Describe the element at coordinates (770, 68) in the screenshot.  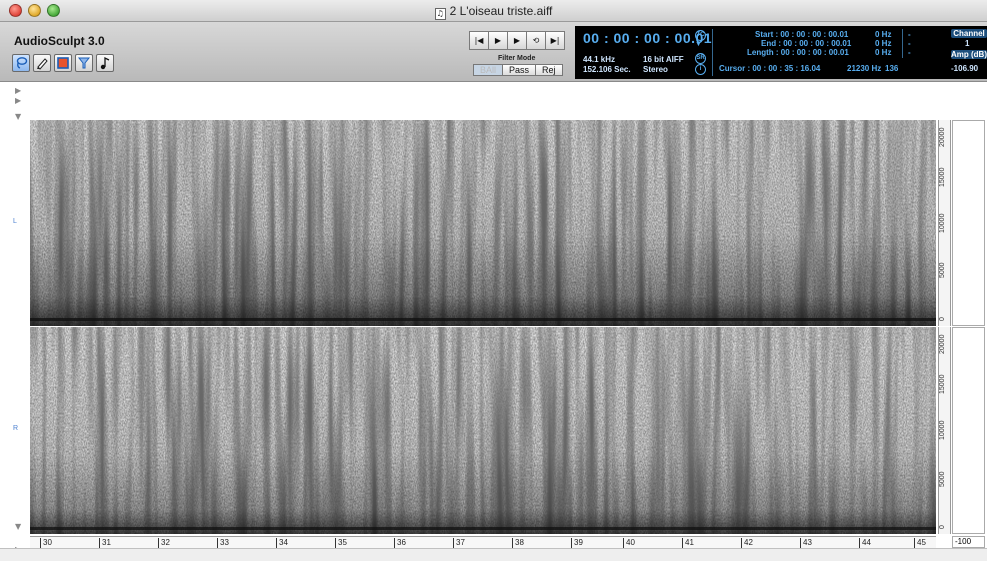
I see `cursor-position: Cursor : 00 : 00 : 35 : 16.04` at that location.